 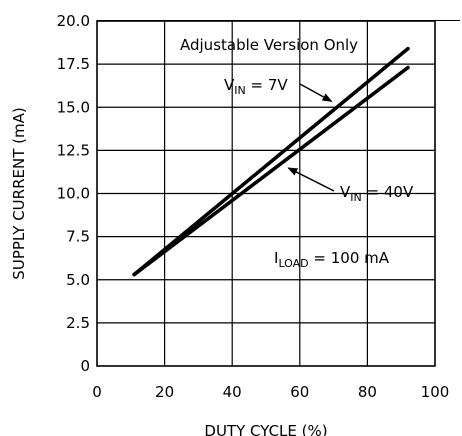 What do you see at coordinates (97, 392) in the screenshot?
I see `x-tick-label: 0` at bounding box center [97, 392].